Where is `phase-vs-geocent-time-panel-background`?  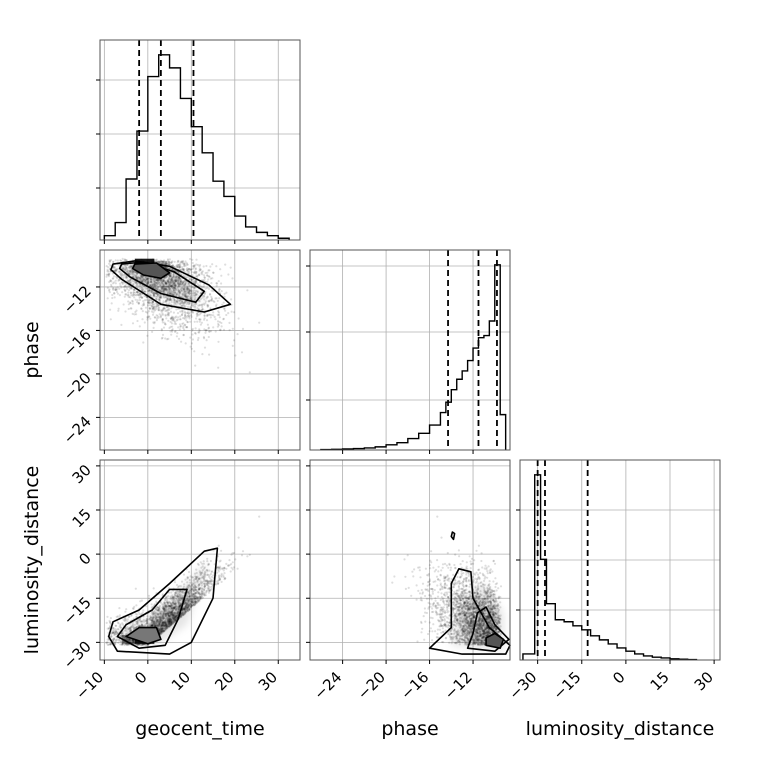
phase-vs-geocent-time-panel-background is located at coordinates (200, 350).